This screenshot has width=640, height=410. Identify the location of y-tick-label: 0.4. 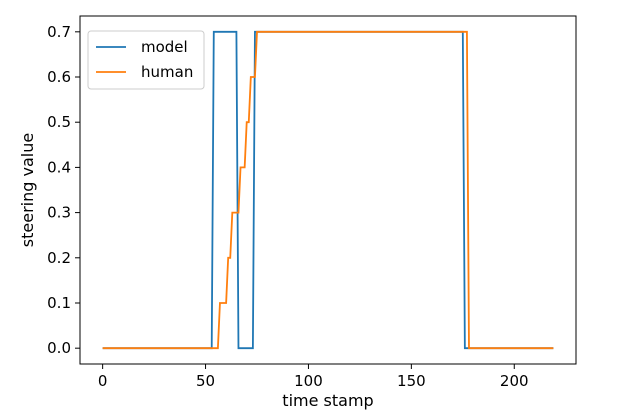
(59, 167).